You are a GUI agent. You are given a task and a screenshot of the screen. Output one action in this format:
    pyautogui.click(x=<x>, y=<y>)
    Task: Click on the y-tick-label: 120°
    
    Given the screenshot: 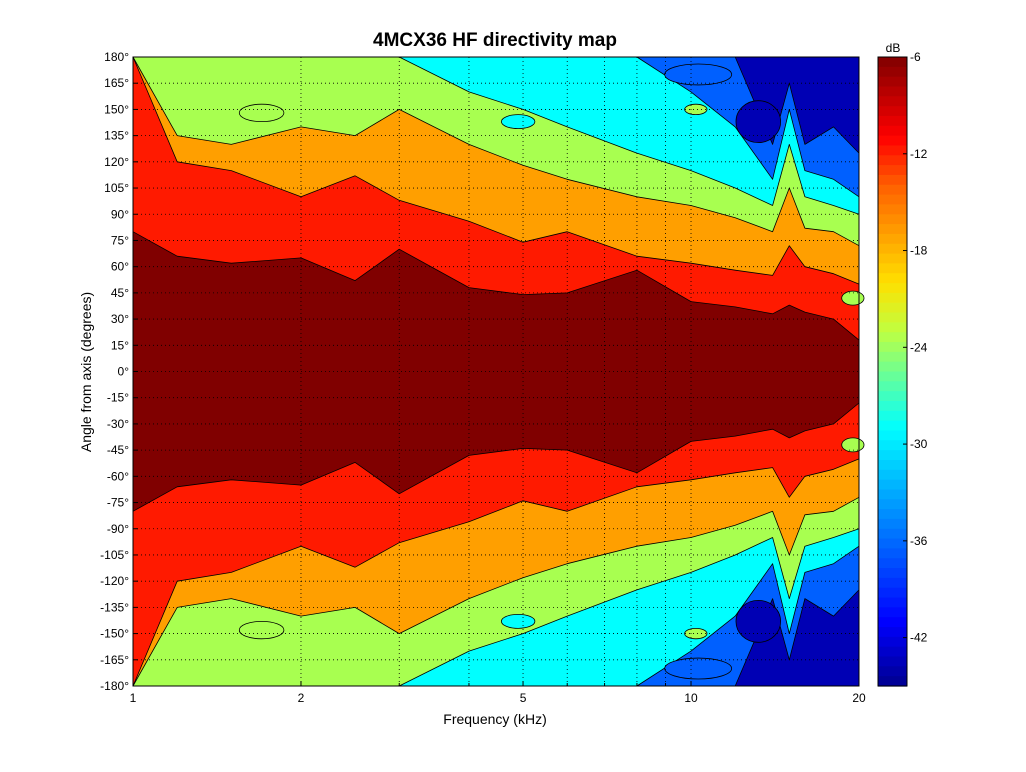 What is the action you would take?
    pyautogui.click(x=116, y=162)
    